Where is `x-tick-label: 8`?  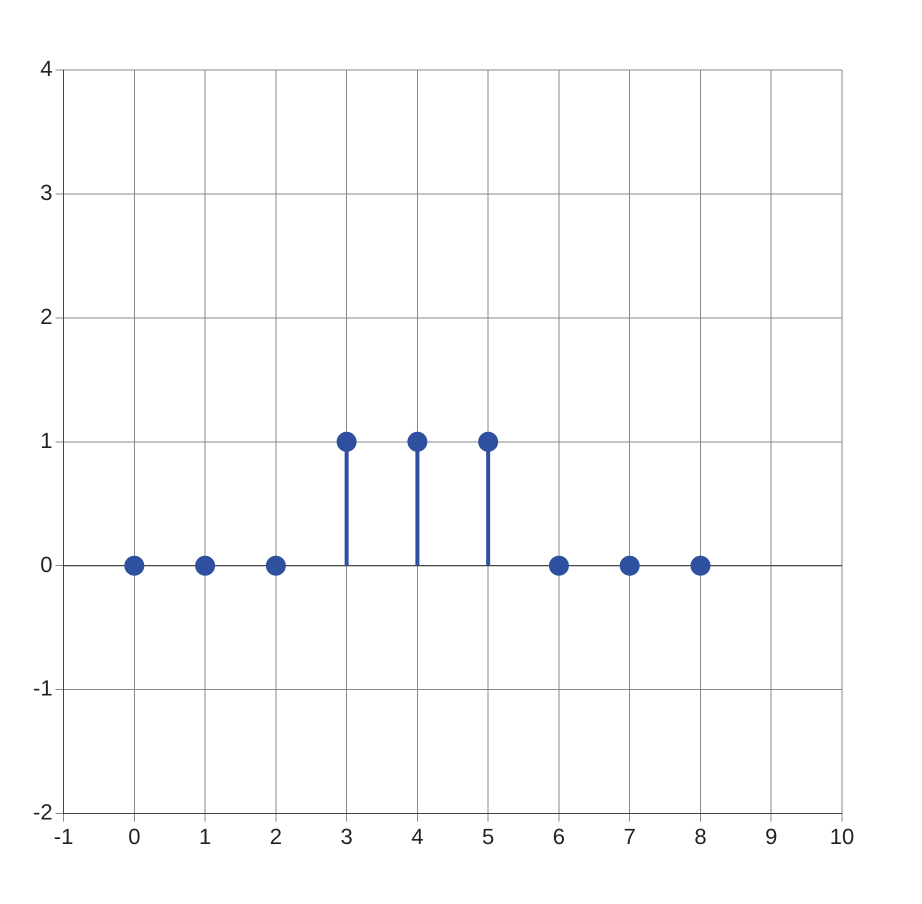
x-tick-label: 8 is located at coordinates (700, 836).